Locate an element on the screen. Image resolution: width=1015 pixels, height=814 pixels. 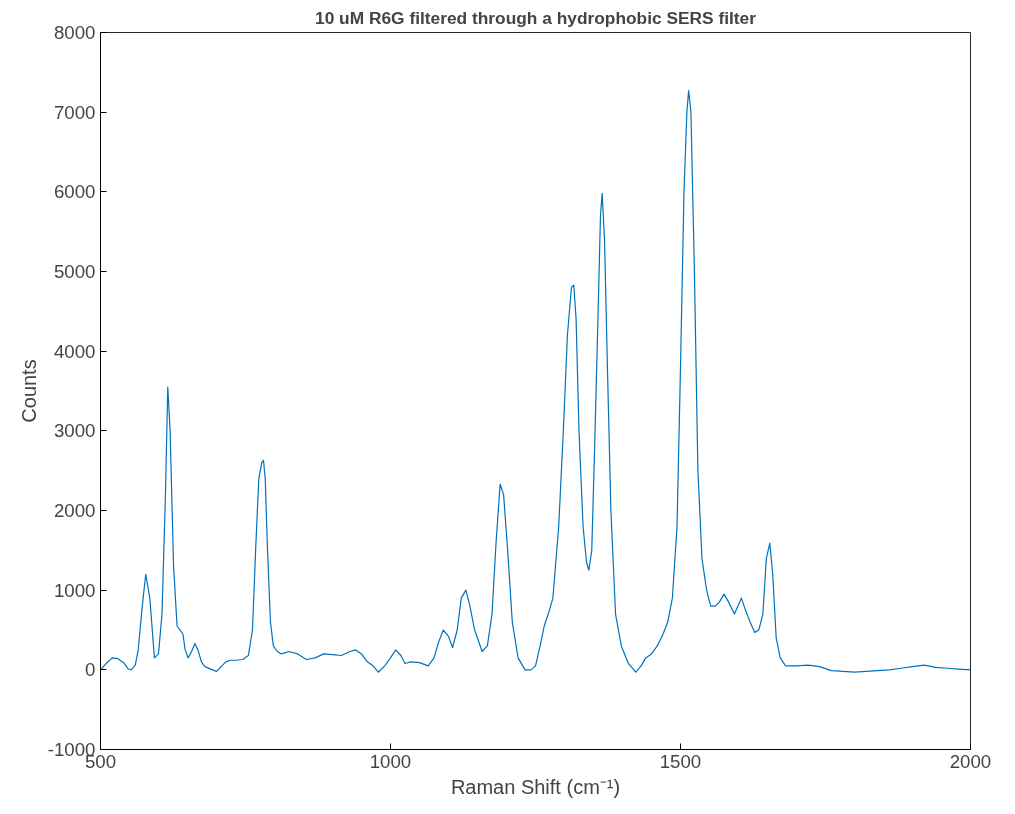
y-tick-label: 2000 is located at coordinates (75, 510).